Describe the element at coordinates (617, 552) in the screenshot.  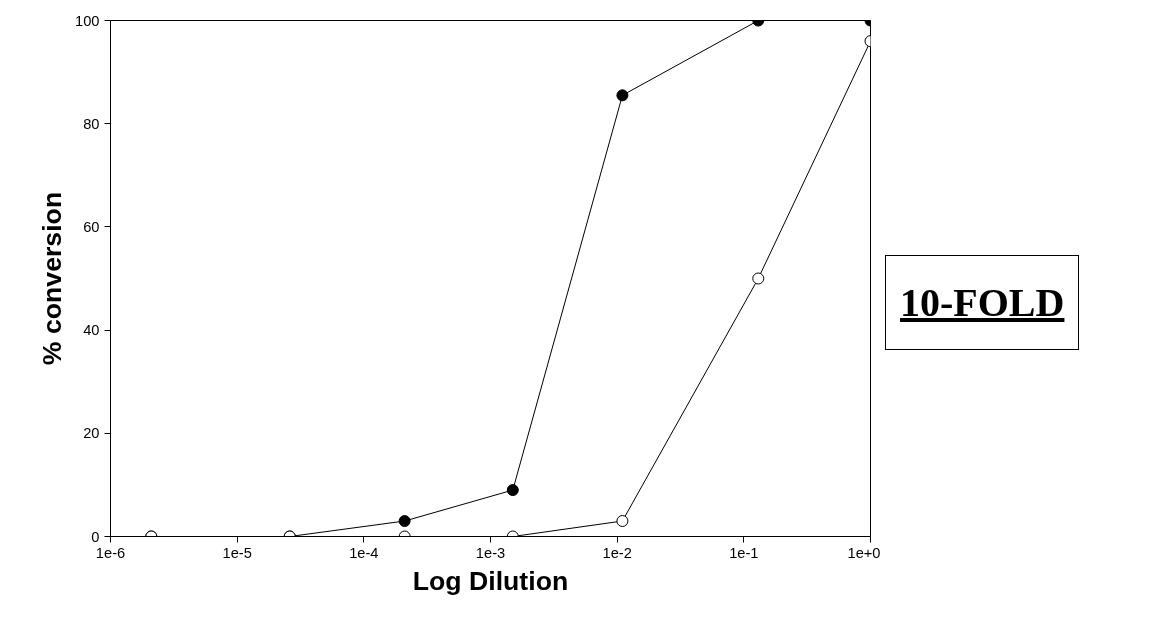
I see `x-tick-label: 1e-2` at that location.